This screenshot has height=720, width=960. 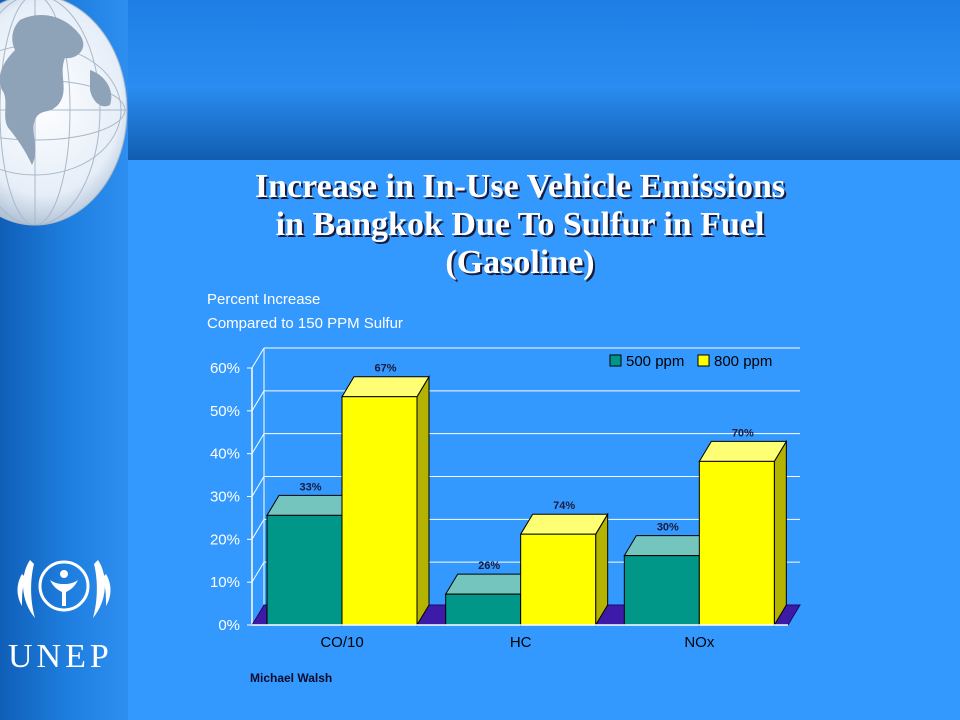 I want to click on bar-data-label: 30%, so click(x=668, y=528).